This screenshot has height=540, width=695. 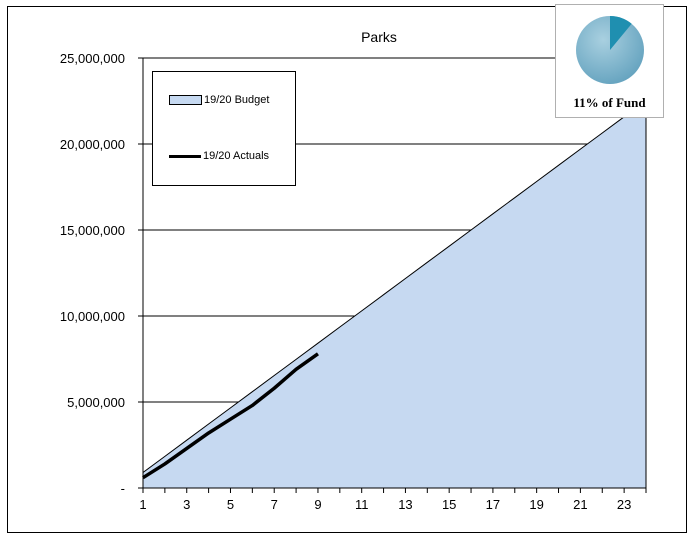 What do you see at coordinates (536, 504) in the screenshot?
I see `x-tick-label: 19` at bounding box center [536, 504].